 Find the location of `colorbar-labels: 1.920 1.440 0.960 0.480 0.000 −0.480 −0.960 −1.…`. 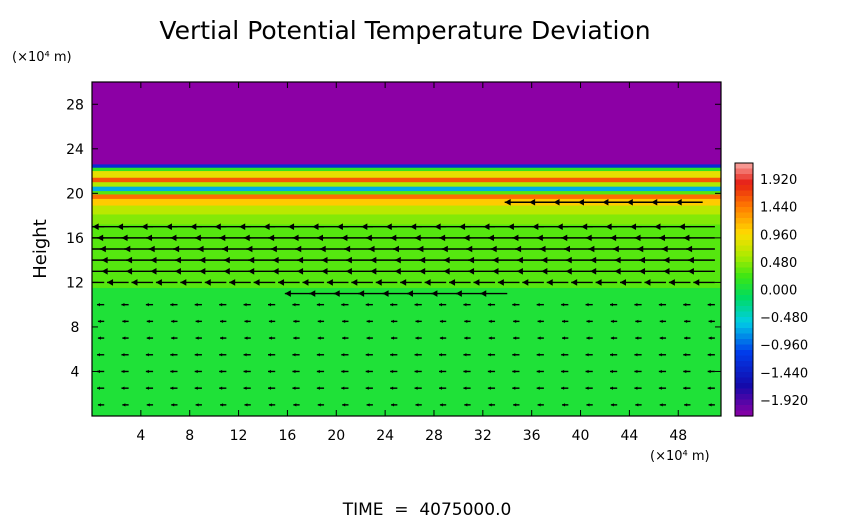

colorbar-labels: 1.920 1.440 0.960 0.480 0.000 −0.480 −0.960 −1.… is located at coordinates (784, 291).